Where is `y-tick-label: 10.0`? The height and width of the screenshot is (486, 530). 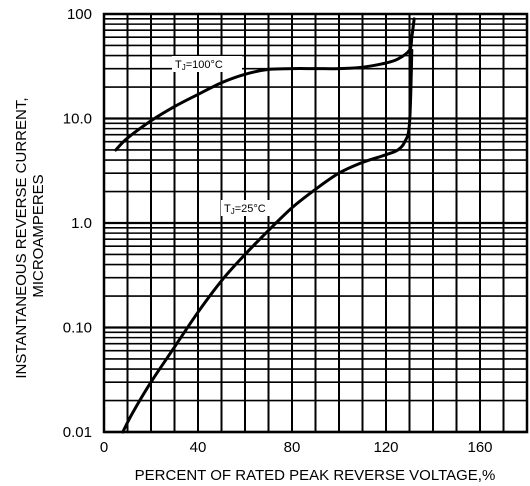 y-tick-label: 10.0 is located at coordinates (77, 119).